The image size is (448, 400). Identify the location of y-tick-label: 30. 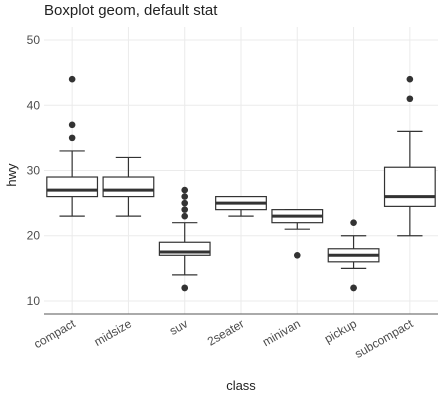
(34, 171).